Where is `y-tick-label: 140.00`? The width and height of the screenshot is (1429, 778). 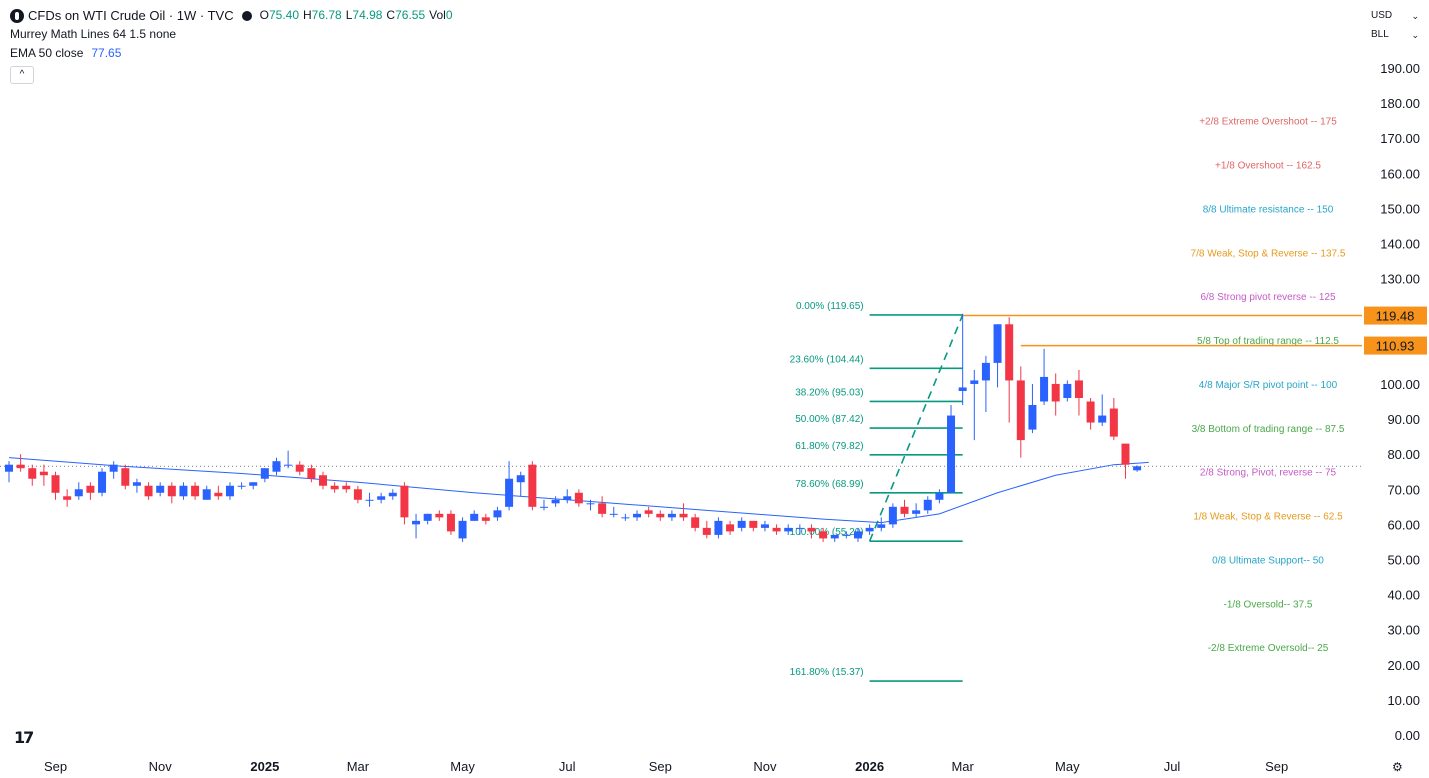
y-tick-label: 140.00 is located at coordinates (1400, 244).